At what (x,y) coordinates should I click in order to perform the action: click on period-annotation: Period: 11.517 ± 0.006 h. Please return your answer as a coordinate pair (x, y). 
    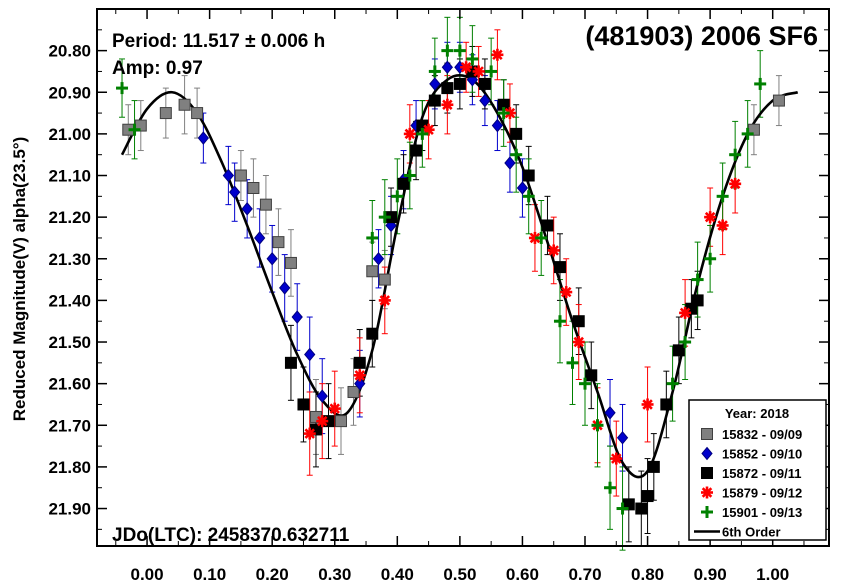
    Looking at the image, I should click on (218, 41).